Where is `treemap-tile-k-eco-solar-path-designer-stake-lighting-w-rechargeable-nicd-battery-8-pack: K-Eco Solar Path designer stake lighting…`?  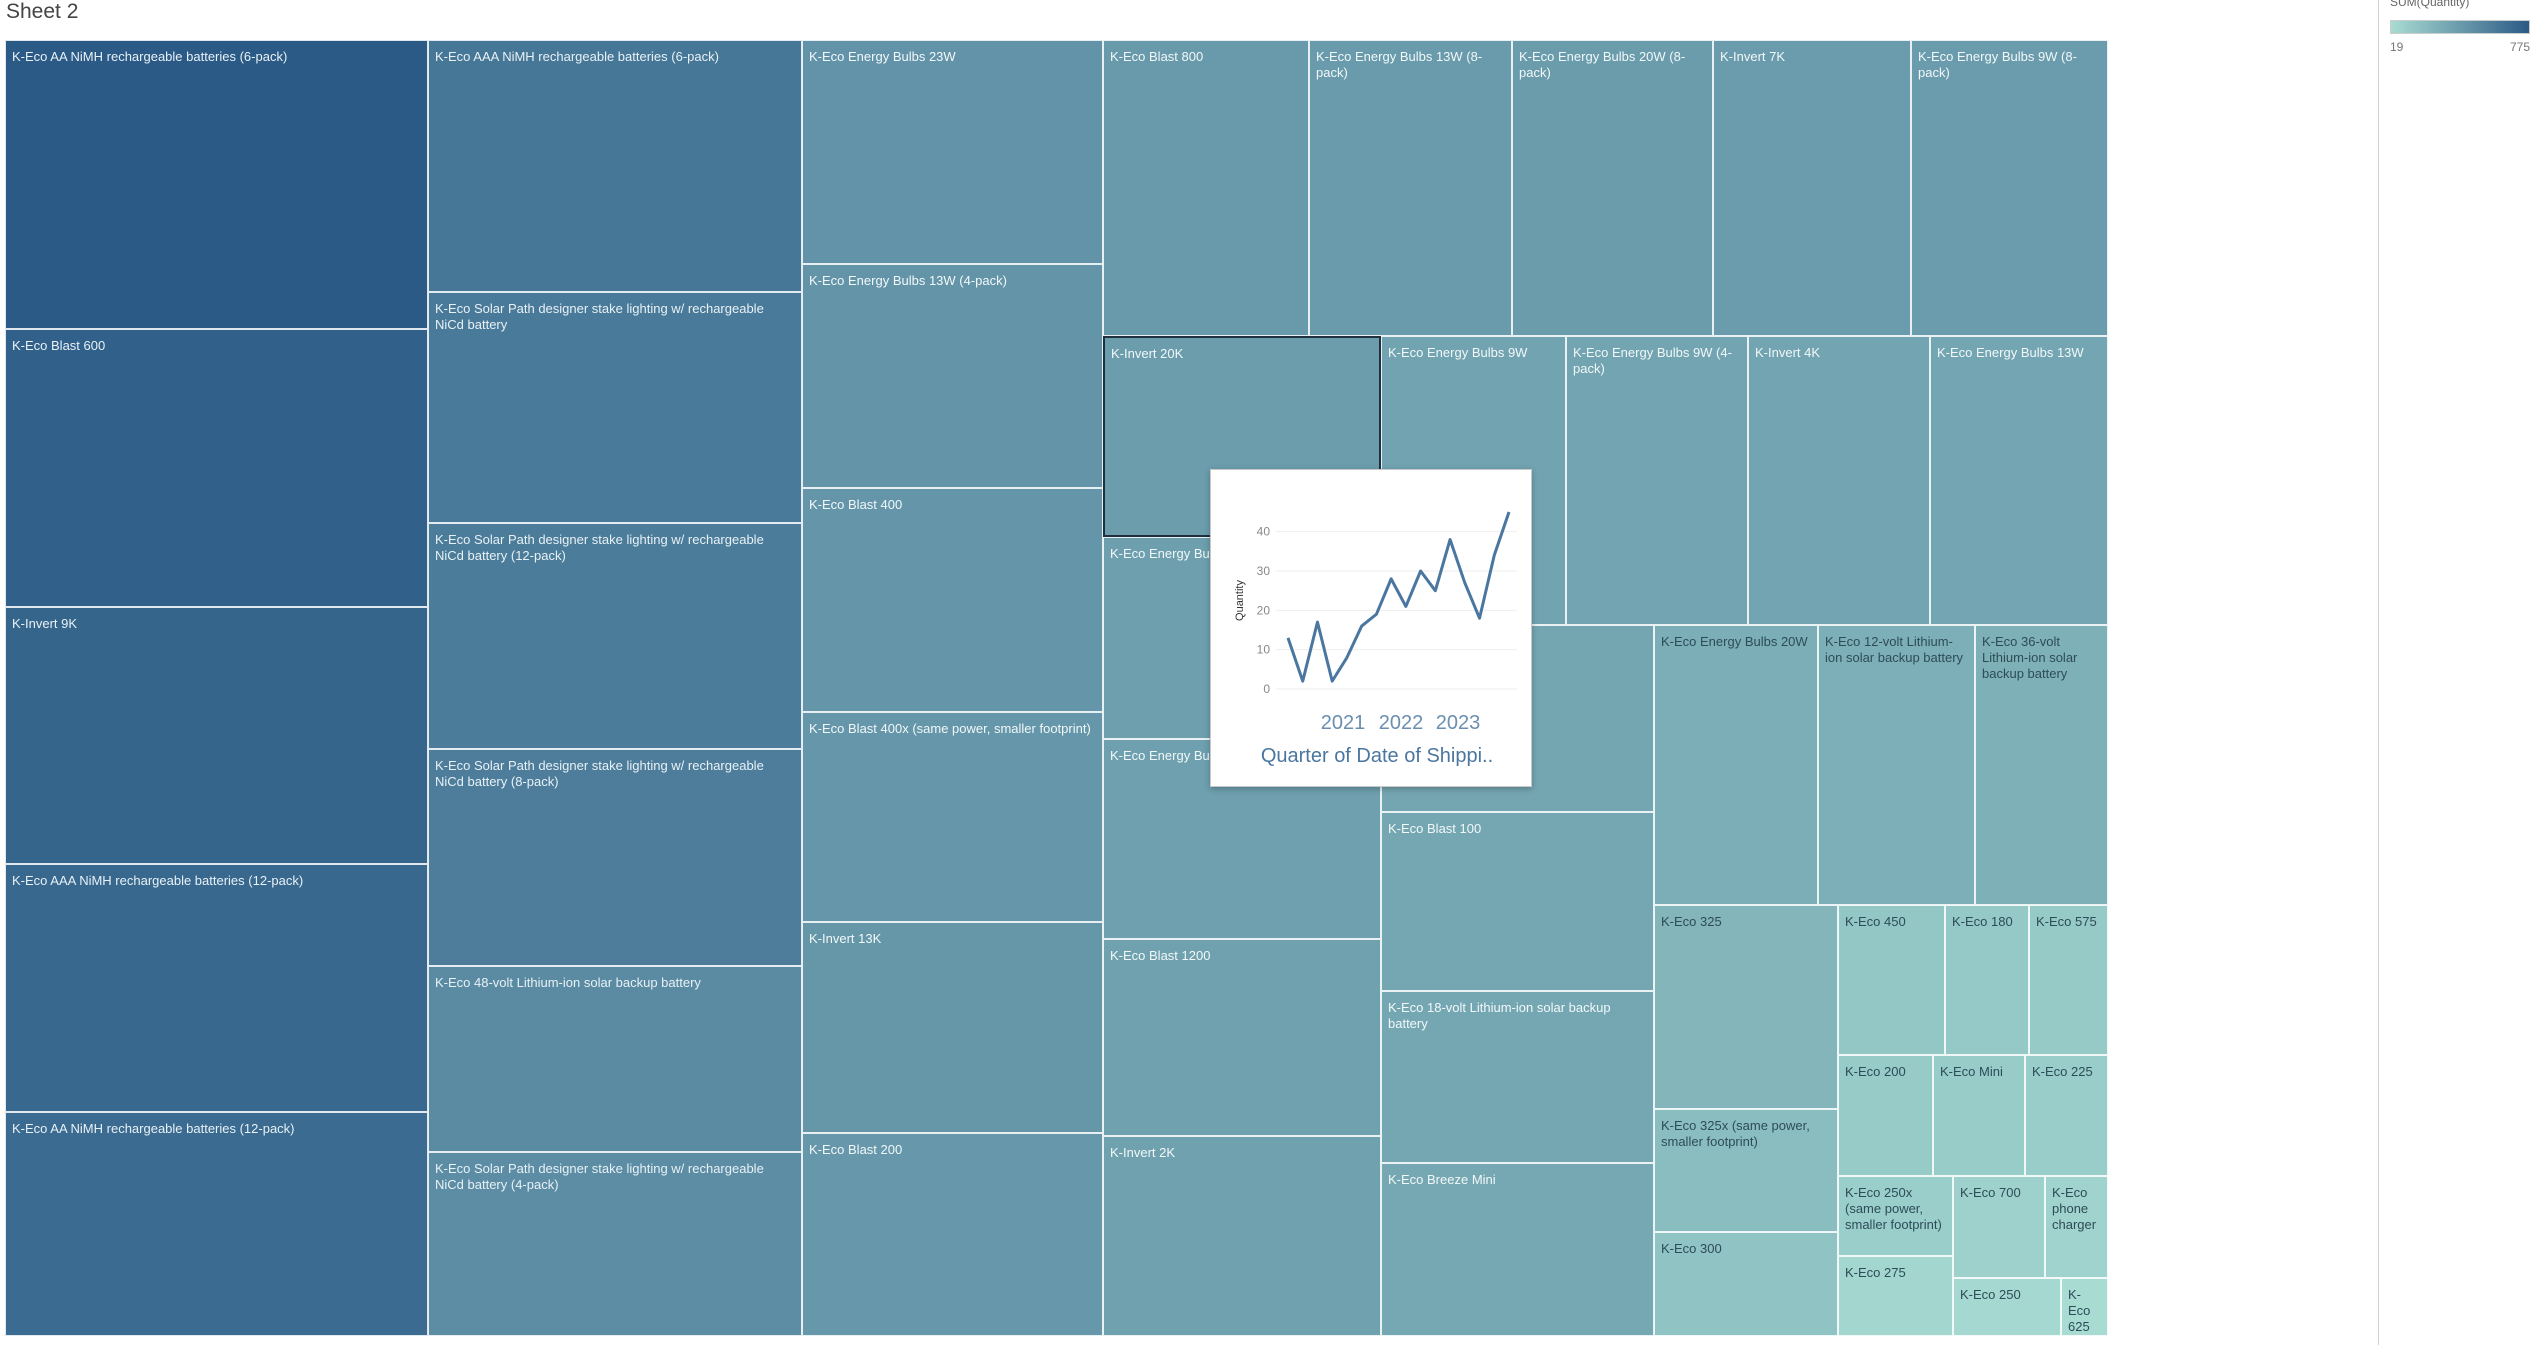 treemap-tile-k-eco-solar-path-designer-stake-lighting-w-rechargeable-nicd-battery-8-pack: K-Eco Solar Path designer stake lighting… is located at coordinates (615, 857).